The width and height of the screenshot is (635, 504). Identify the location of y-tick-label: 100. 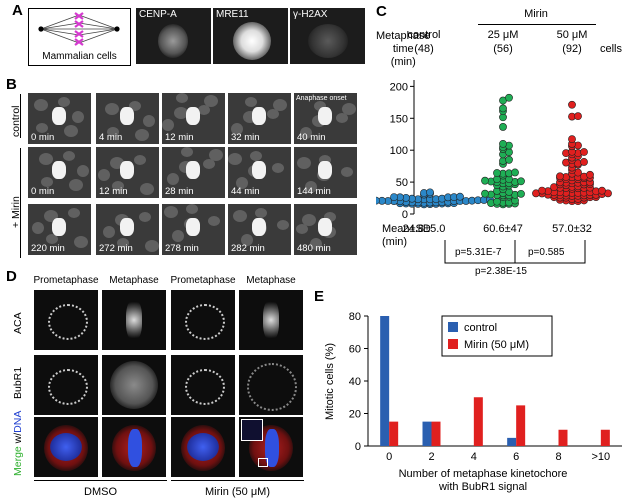
(399, 151).